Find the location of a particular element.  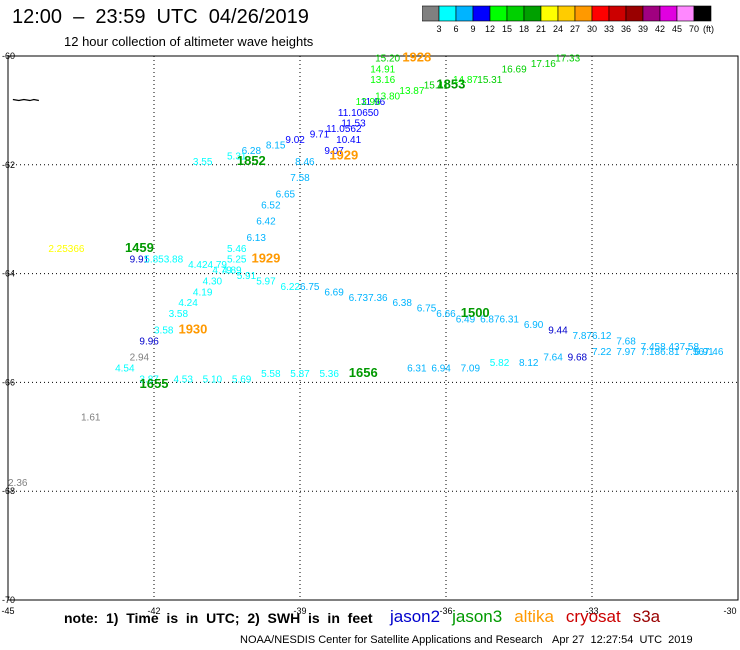

wave-height-label: 9.71 is located at coordinates (320, 135).